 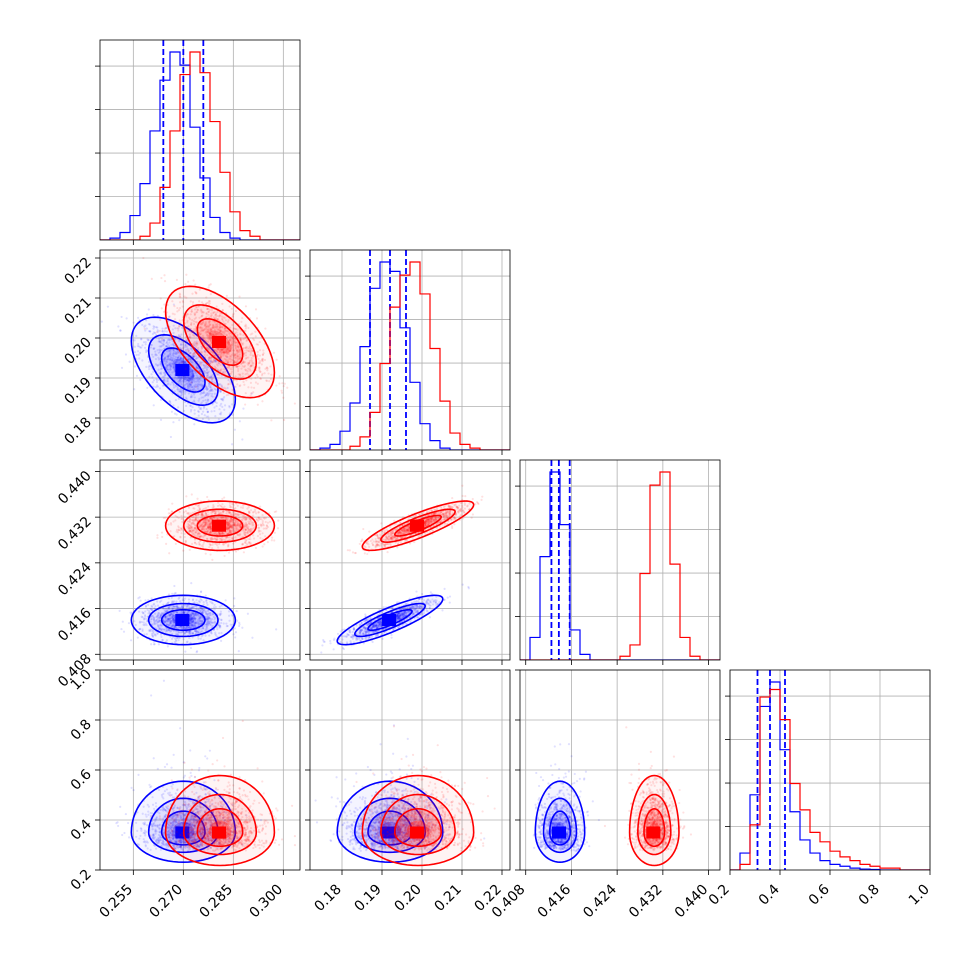 I want to click on panel-3-1: 0.18 0.19 0.20 0.21 0.22, so click(x=408, y=792).